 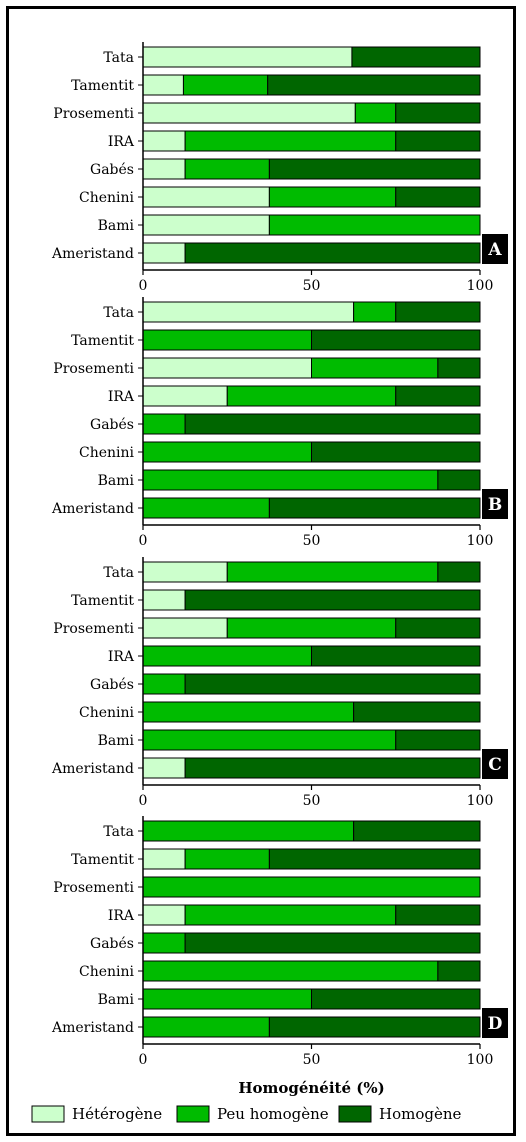 What do you see at coordinates (420, 1114) in the screenshot?
I see `legend-label: Homogène` at bounding box center [420, 1114].